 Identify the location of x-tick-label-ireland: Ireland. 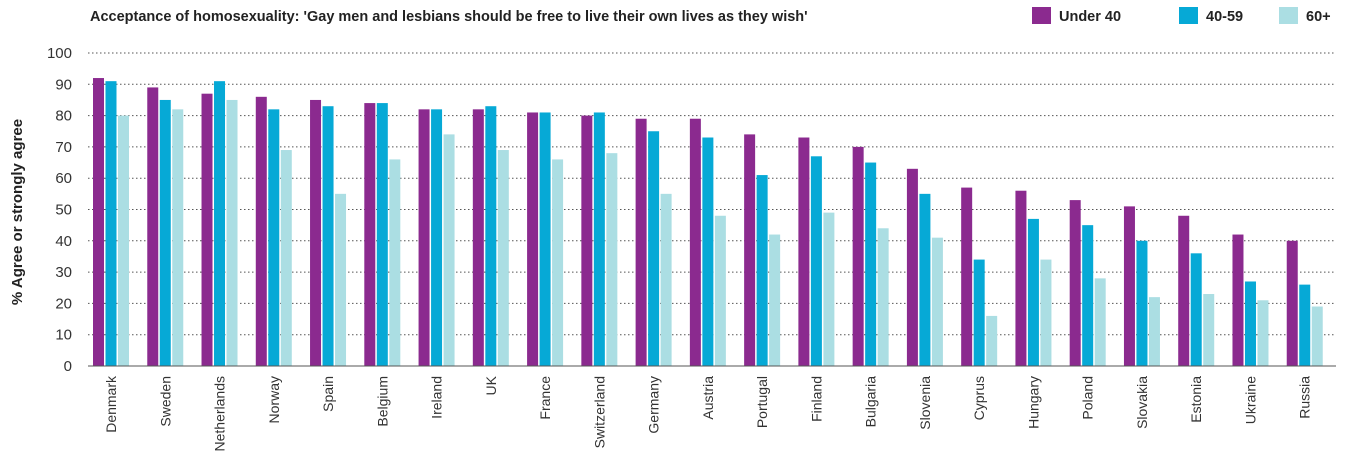
(437, 397).